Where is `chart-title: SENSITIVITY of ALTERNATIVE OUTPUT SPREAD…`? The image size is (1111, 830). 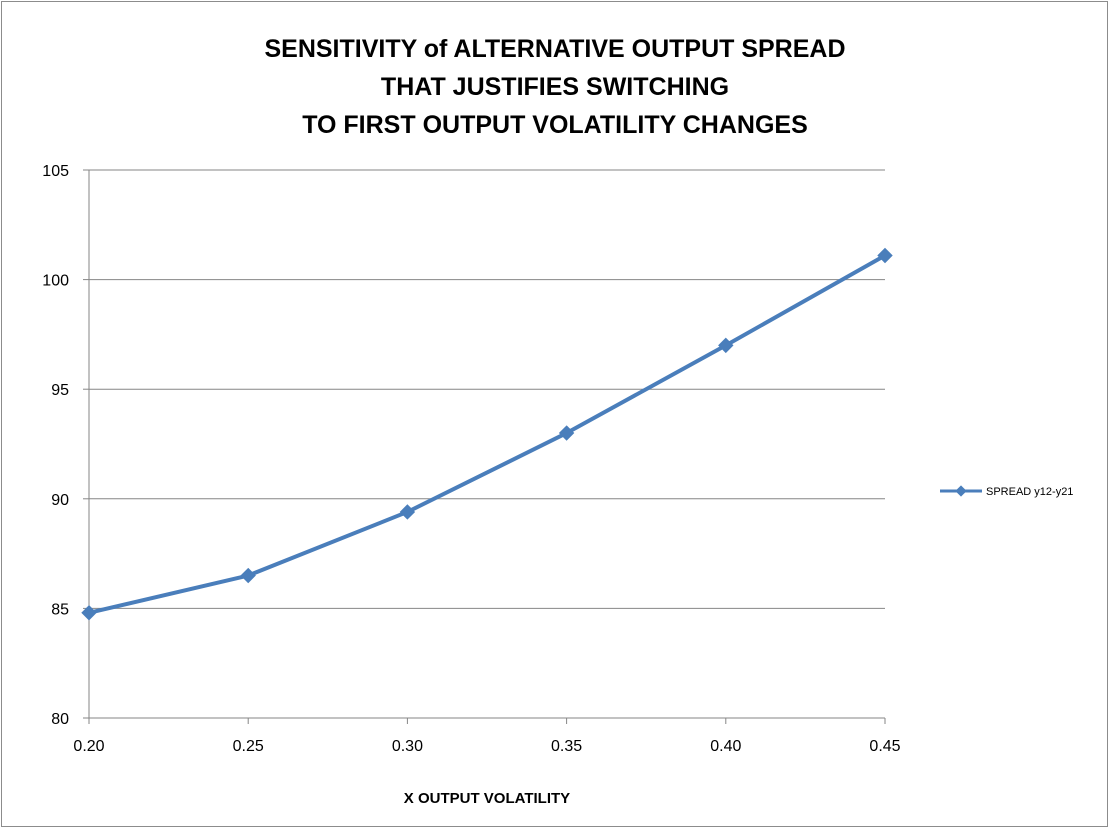
chart-title: SENSITIVITY of ALTERNATIVE OUTPUT SPREAD… is located at coordinates (554, 87).